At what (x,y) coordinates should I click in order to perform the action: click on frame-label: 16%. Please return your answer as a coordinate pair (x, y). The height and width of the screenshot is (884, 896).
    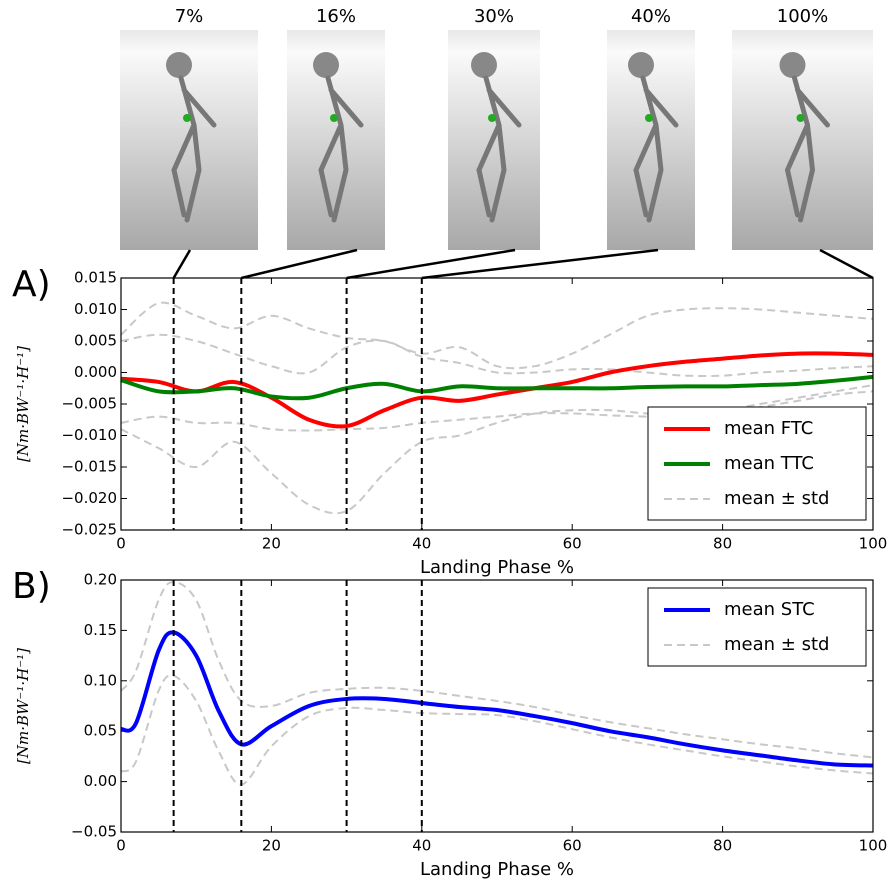
    Looking at the image, I should click on (336, 16).